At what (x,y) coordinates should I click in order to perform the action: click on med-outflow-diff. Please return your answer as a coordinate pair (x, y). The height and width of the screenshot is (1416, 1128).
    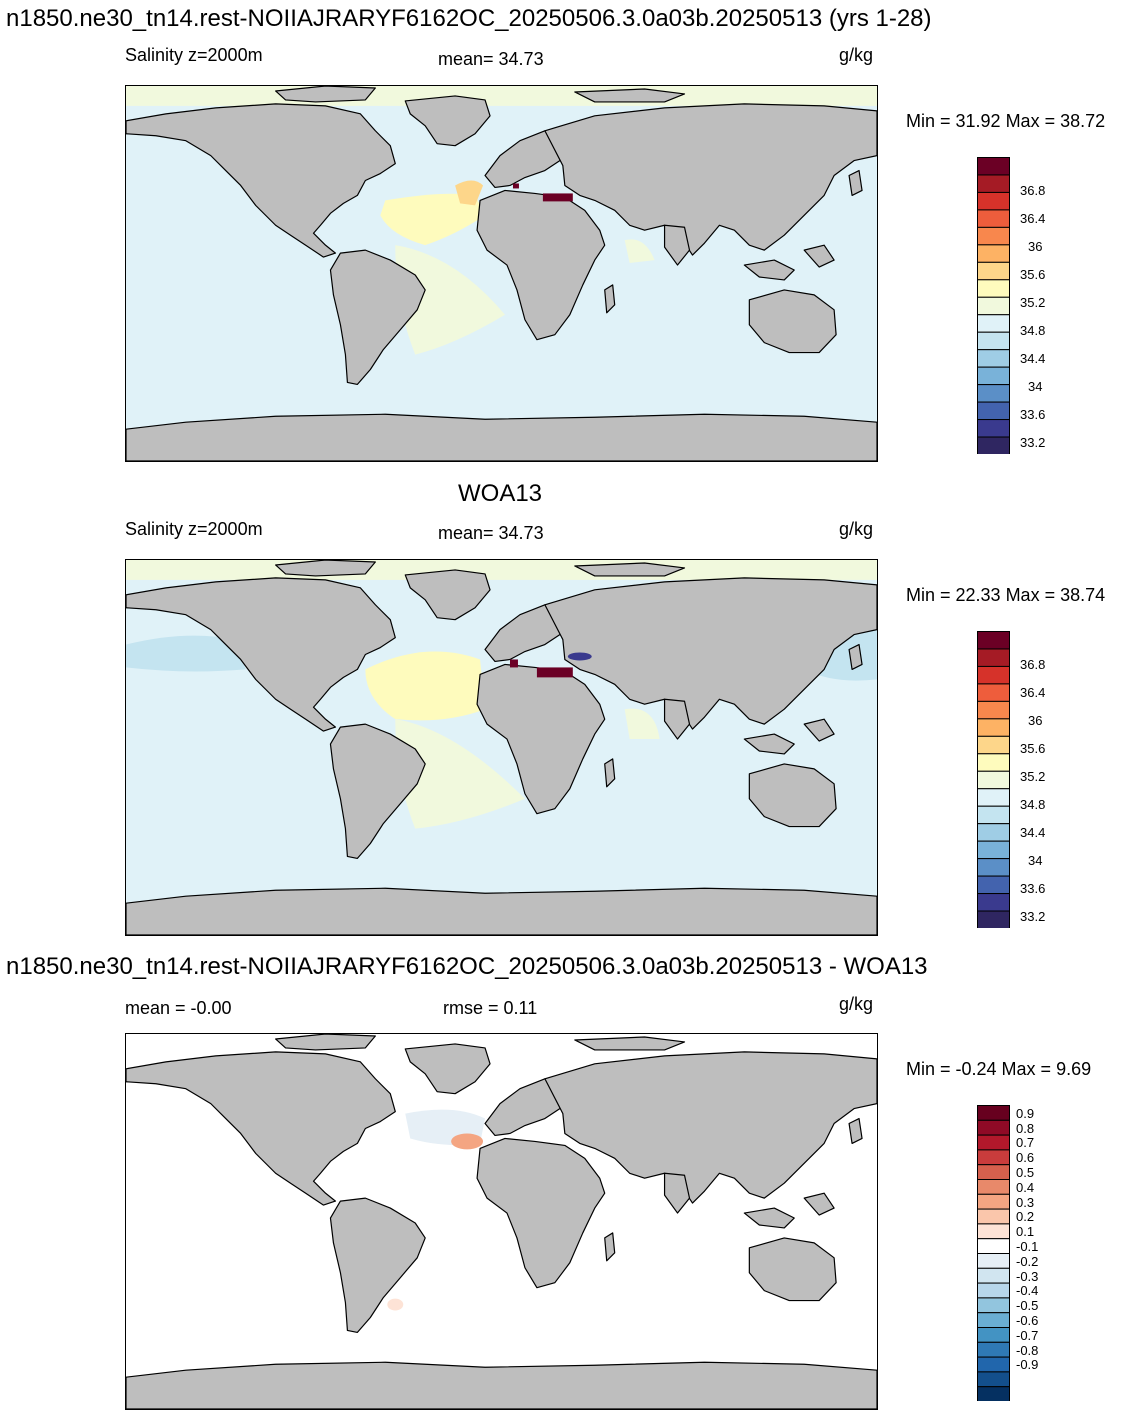
    Looking at the image, I should click on (467, 1141).